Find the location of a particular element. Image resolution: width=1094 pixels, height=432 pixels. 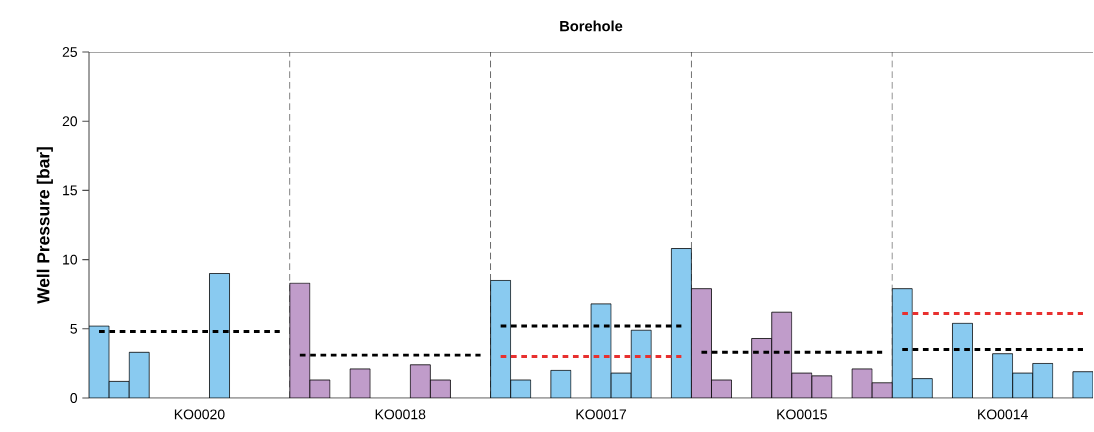

x-tick-label: KO0015 is located at coordinates (802, 414).